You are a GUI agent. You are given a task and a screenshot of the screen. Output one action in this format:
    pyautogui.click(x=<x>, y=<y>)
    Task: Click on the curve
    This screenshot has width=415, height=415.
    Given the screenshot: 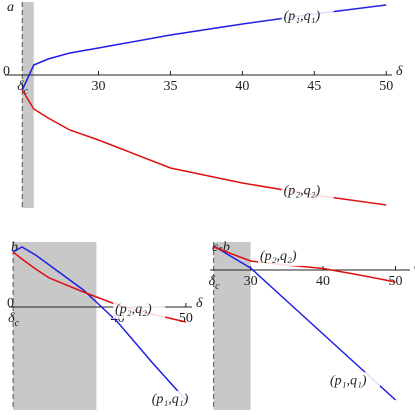 What is the action you would take?
    pyautogui.click(x=304, y=264)
    